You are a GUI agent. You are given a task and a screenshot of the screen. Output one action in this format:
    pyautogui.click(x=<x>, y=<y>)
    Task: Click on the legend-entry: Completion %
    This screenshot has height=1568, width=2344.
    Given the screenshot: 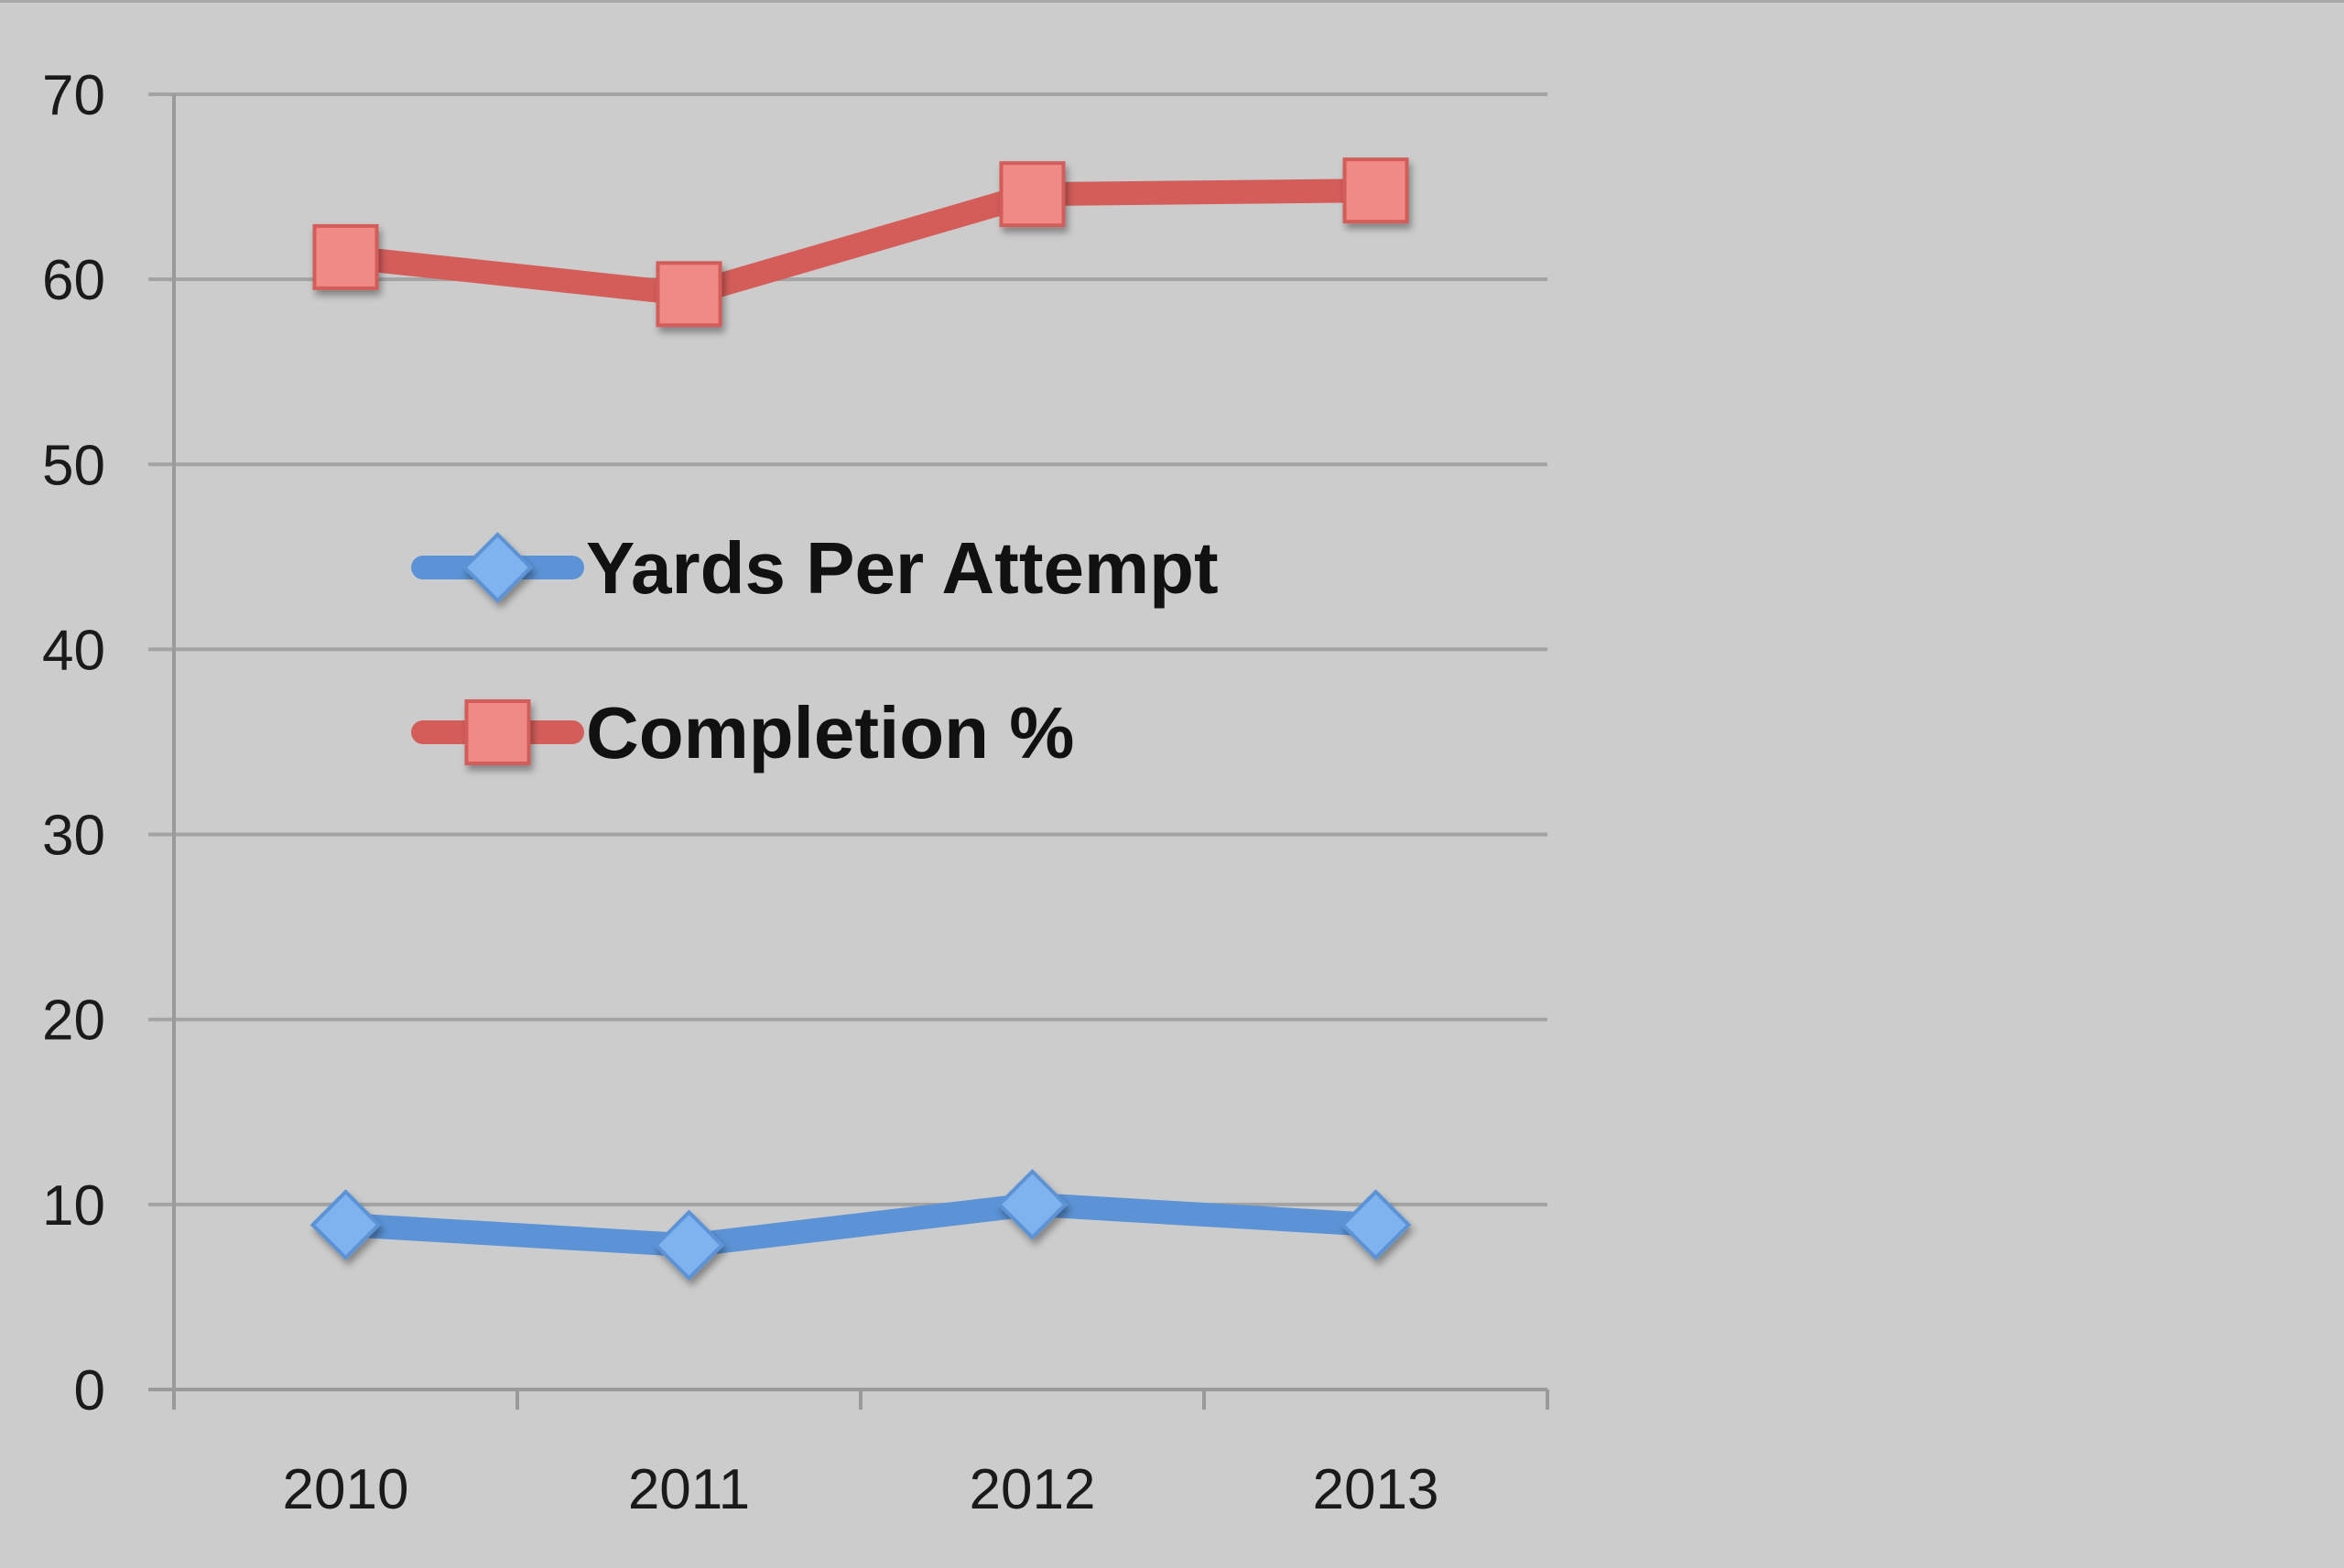 What is the action you would take?
    pyautogui.click(x=743, y=732)
    